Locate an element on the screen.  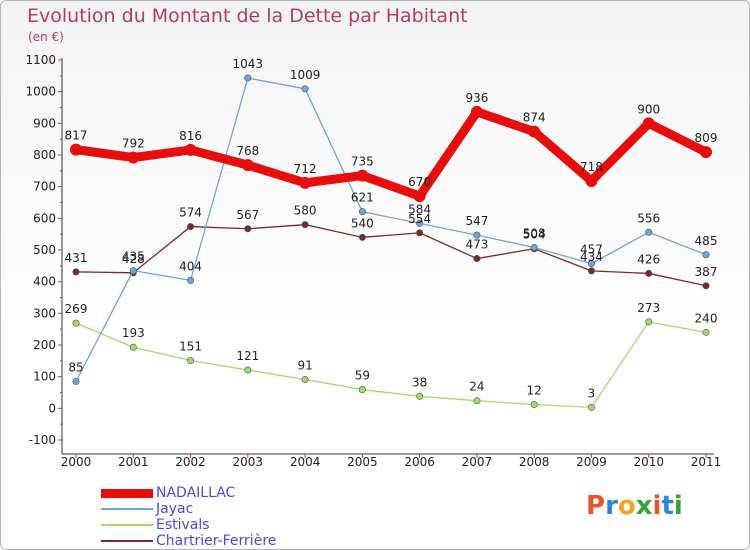
data-label: 936 is located at coordinates (476, 98).